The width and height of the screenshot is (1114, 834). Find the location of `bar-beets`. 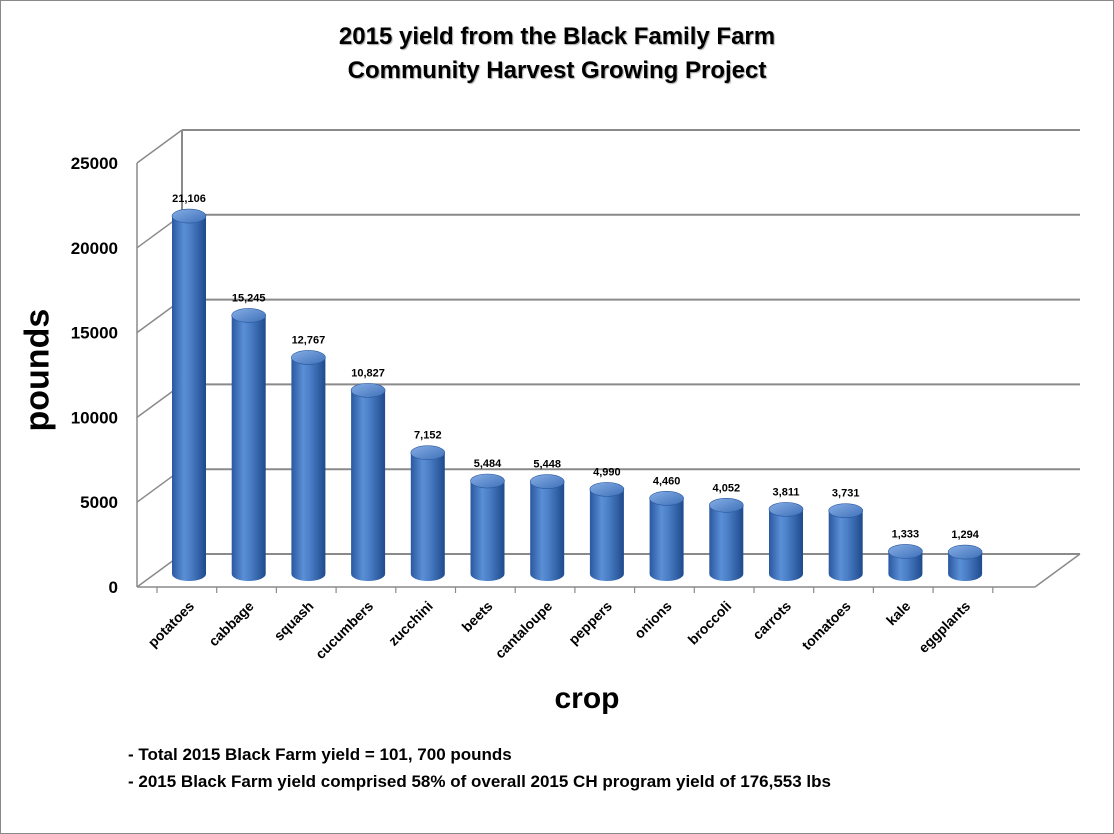

bar-beets is located at coordinates (487, 530).